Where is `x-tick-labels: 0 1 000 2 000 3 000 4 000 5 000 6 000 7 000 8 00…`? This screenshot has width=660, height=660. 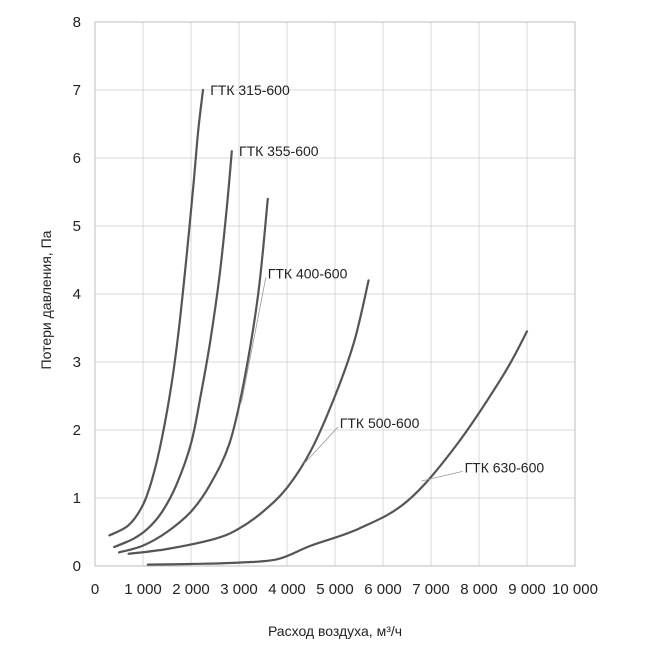 x-tick-labels: 0 1 000 2 000 3 000 4 000 5 000 6 000 7 000 8 00… is located at coordinates (344, 589).